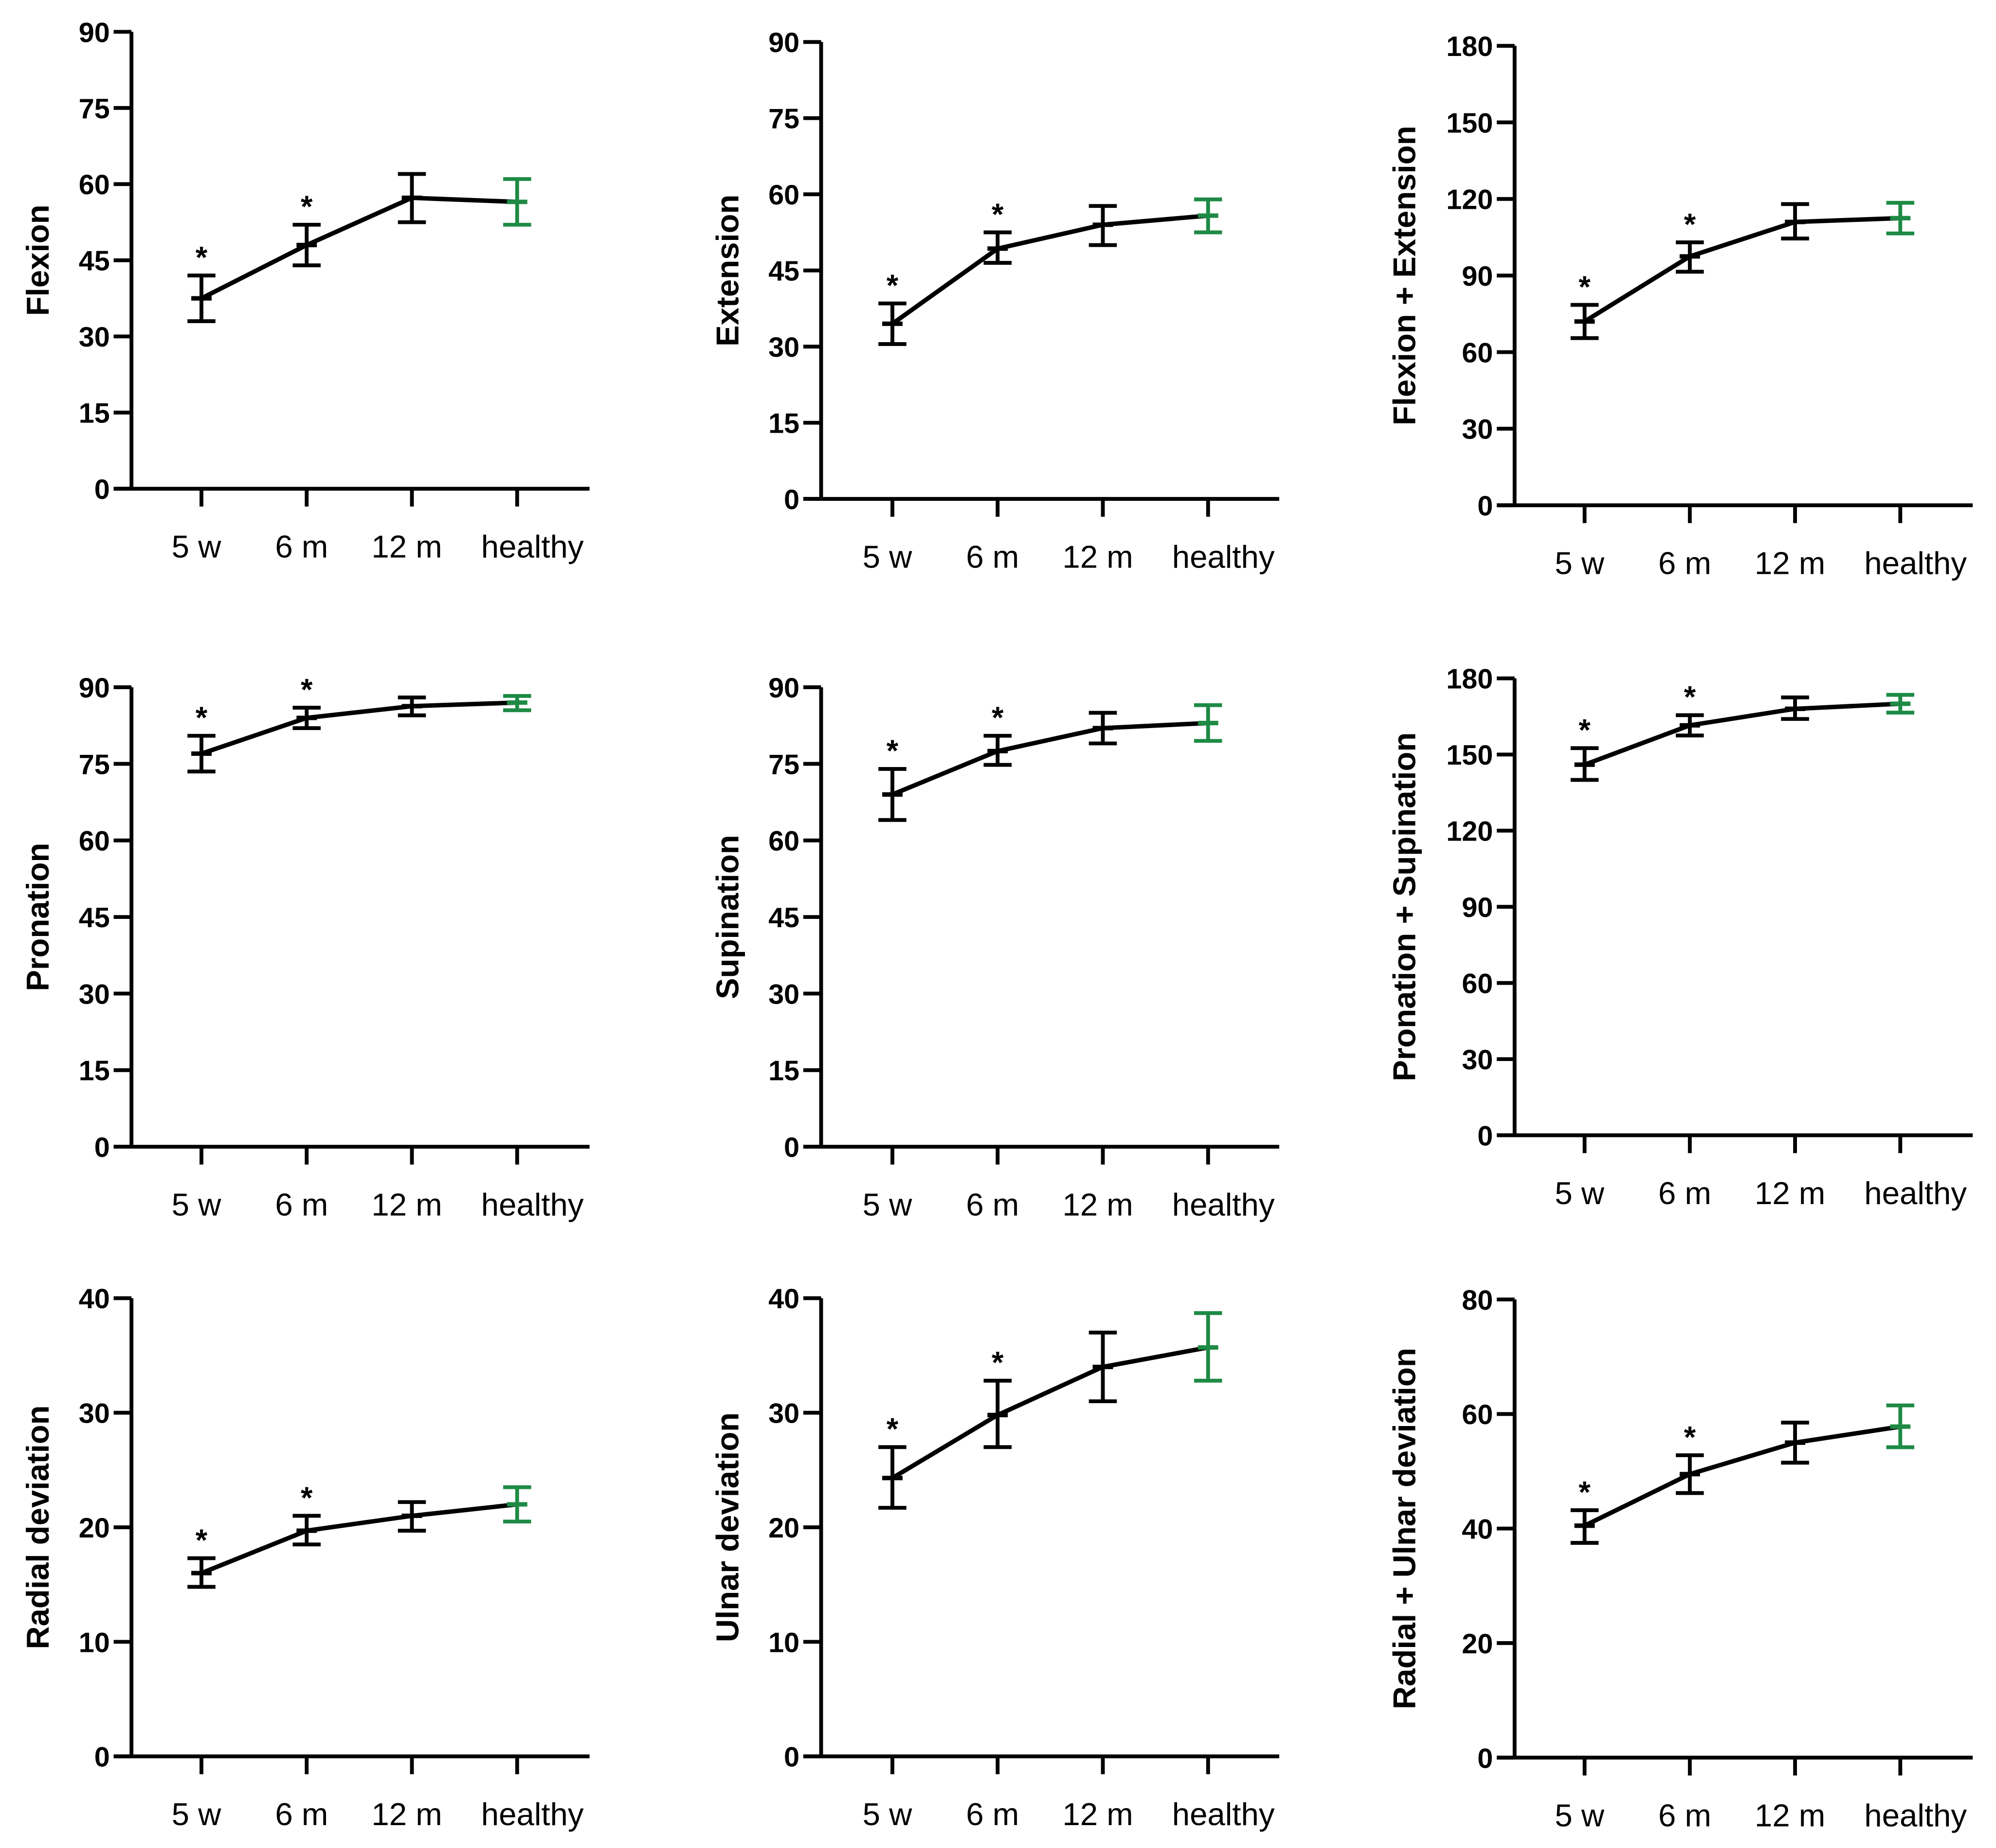  I want to click on y-tick-label: 150, so click(1470, 123).